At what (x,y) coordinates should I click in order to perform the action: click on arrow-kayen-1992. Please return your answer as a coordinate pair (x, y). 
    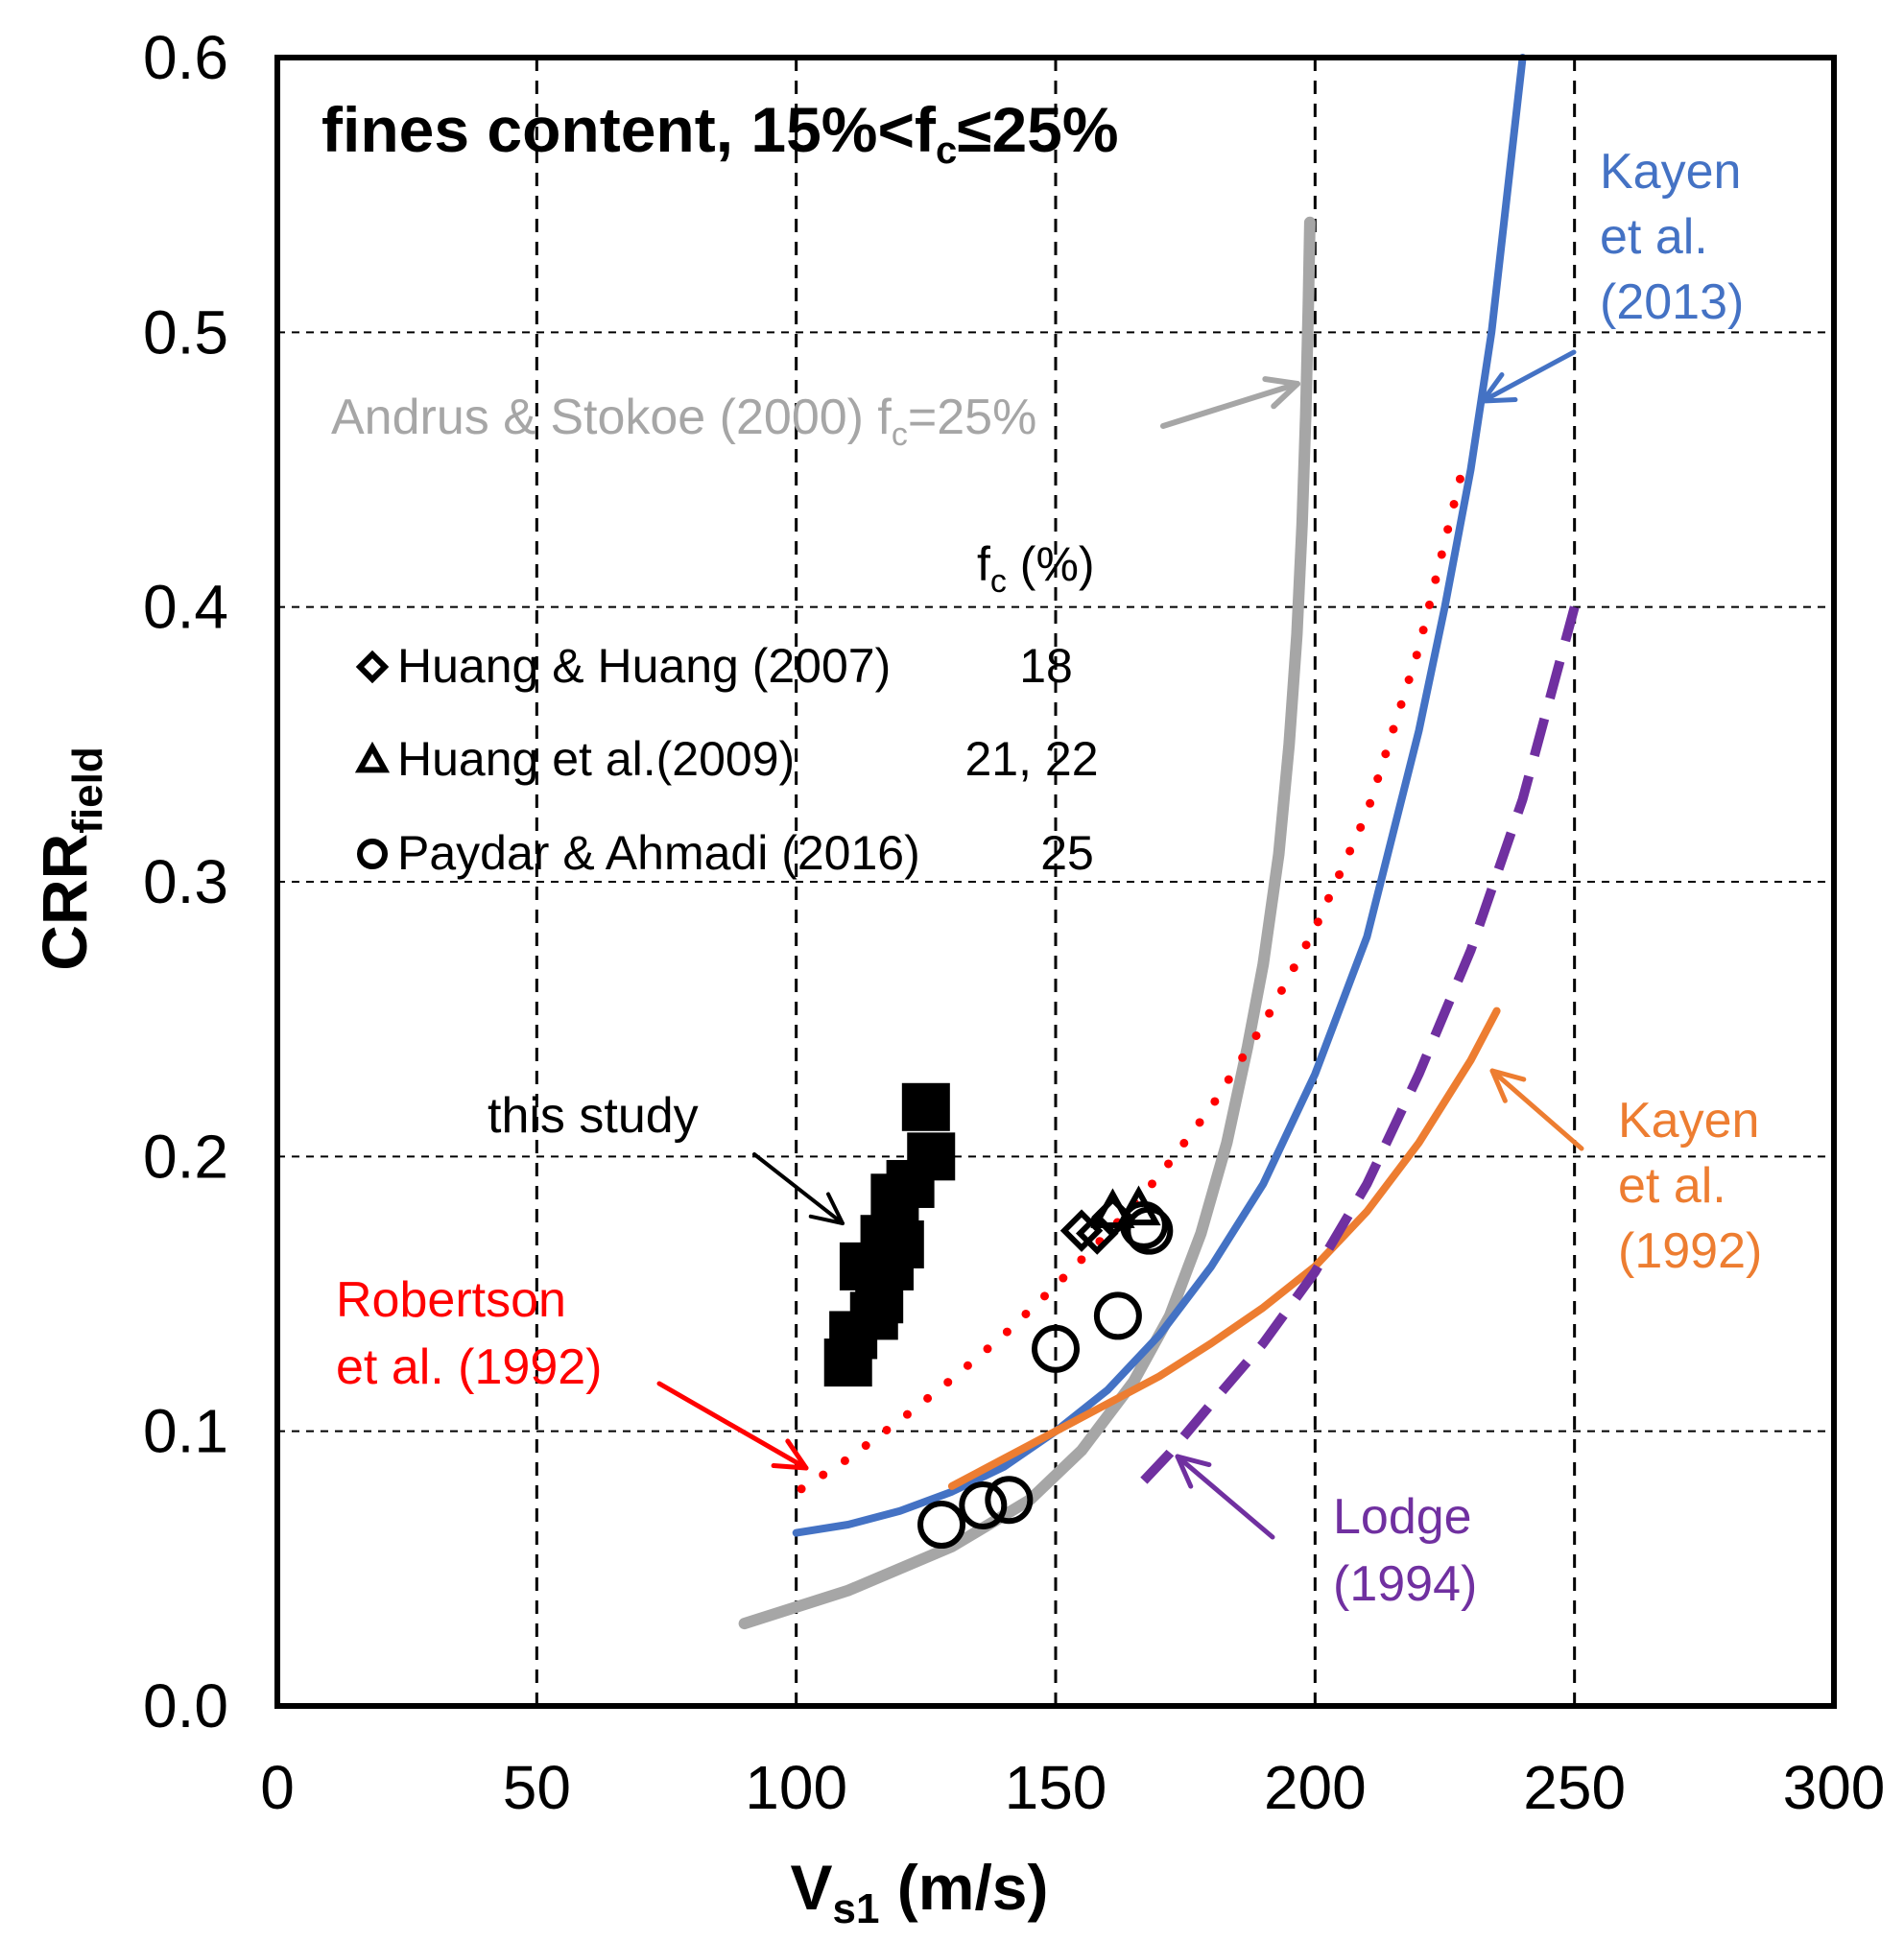
    Looking at the image, I should click on (1537, 1109).